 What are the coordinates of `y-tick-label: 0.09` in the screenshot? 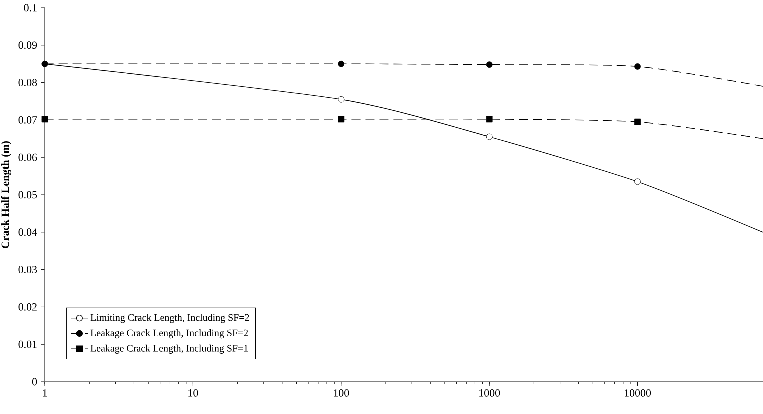 It's located at (28, 46).